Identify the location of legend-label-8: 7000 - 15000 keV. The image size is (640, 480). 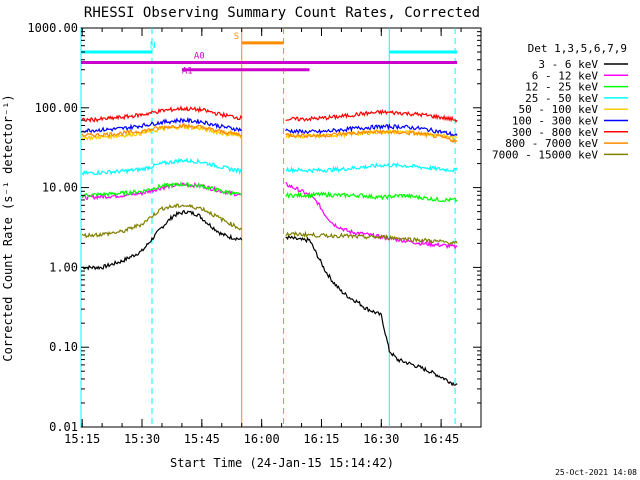
(545, 154).